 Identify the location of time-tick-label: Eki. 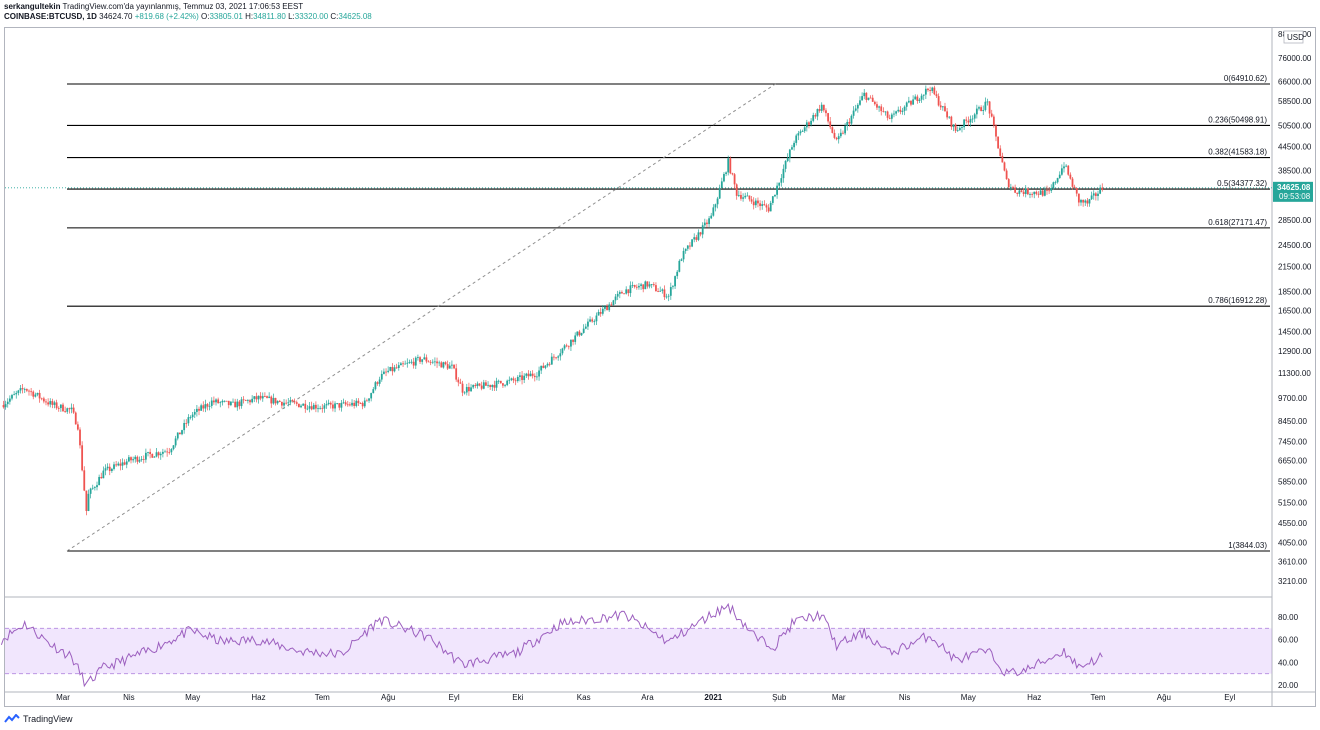
(517, 697).